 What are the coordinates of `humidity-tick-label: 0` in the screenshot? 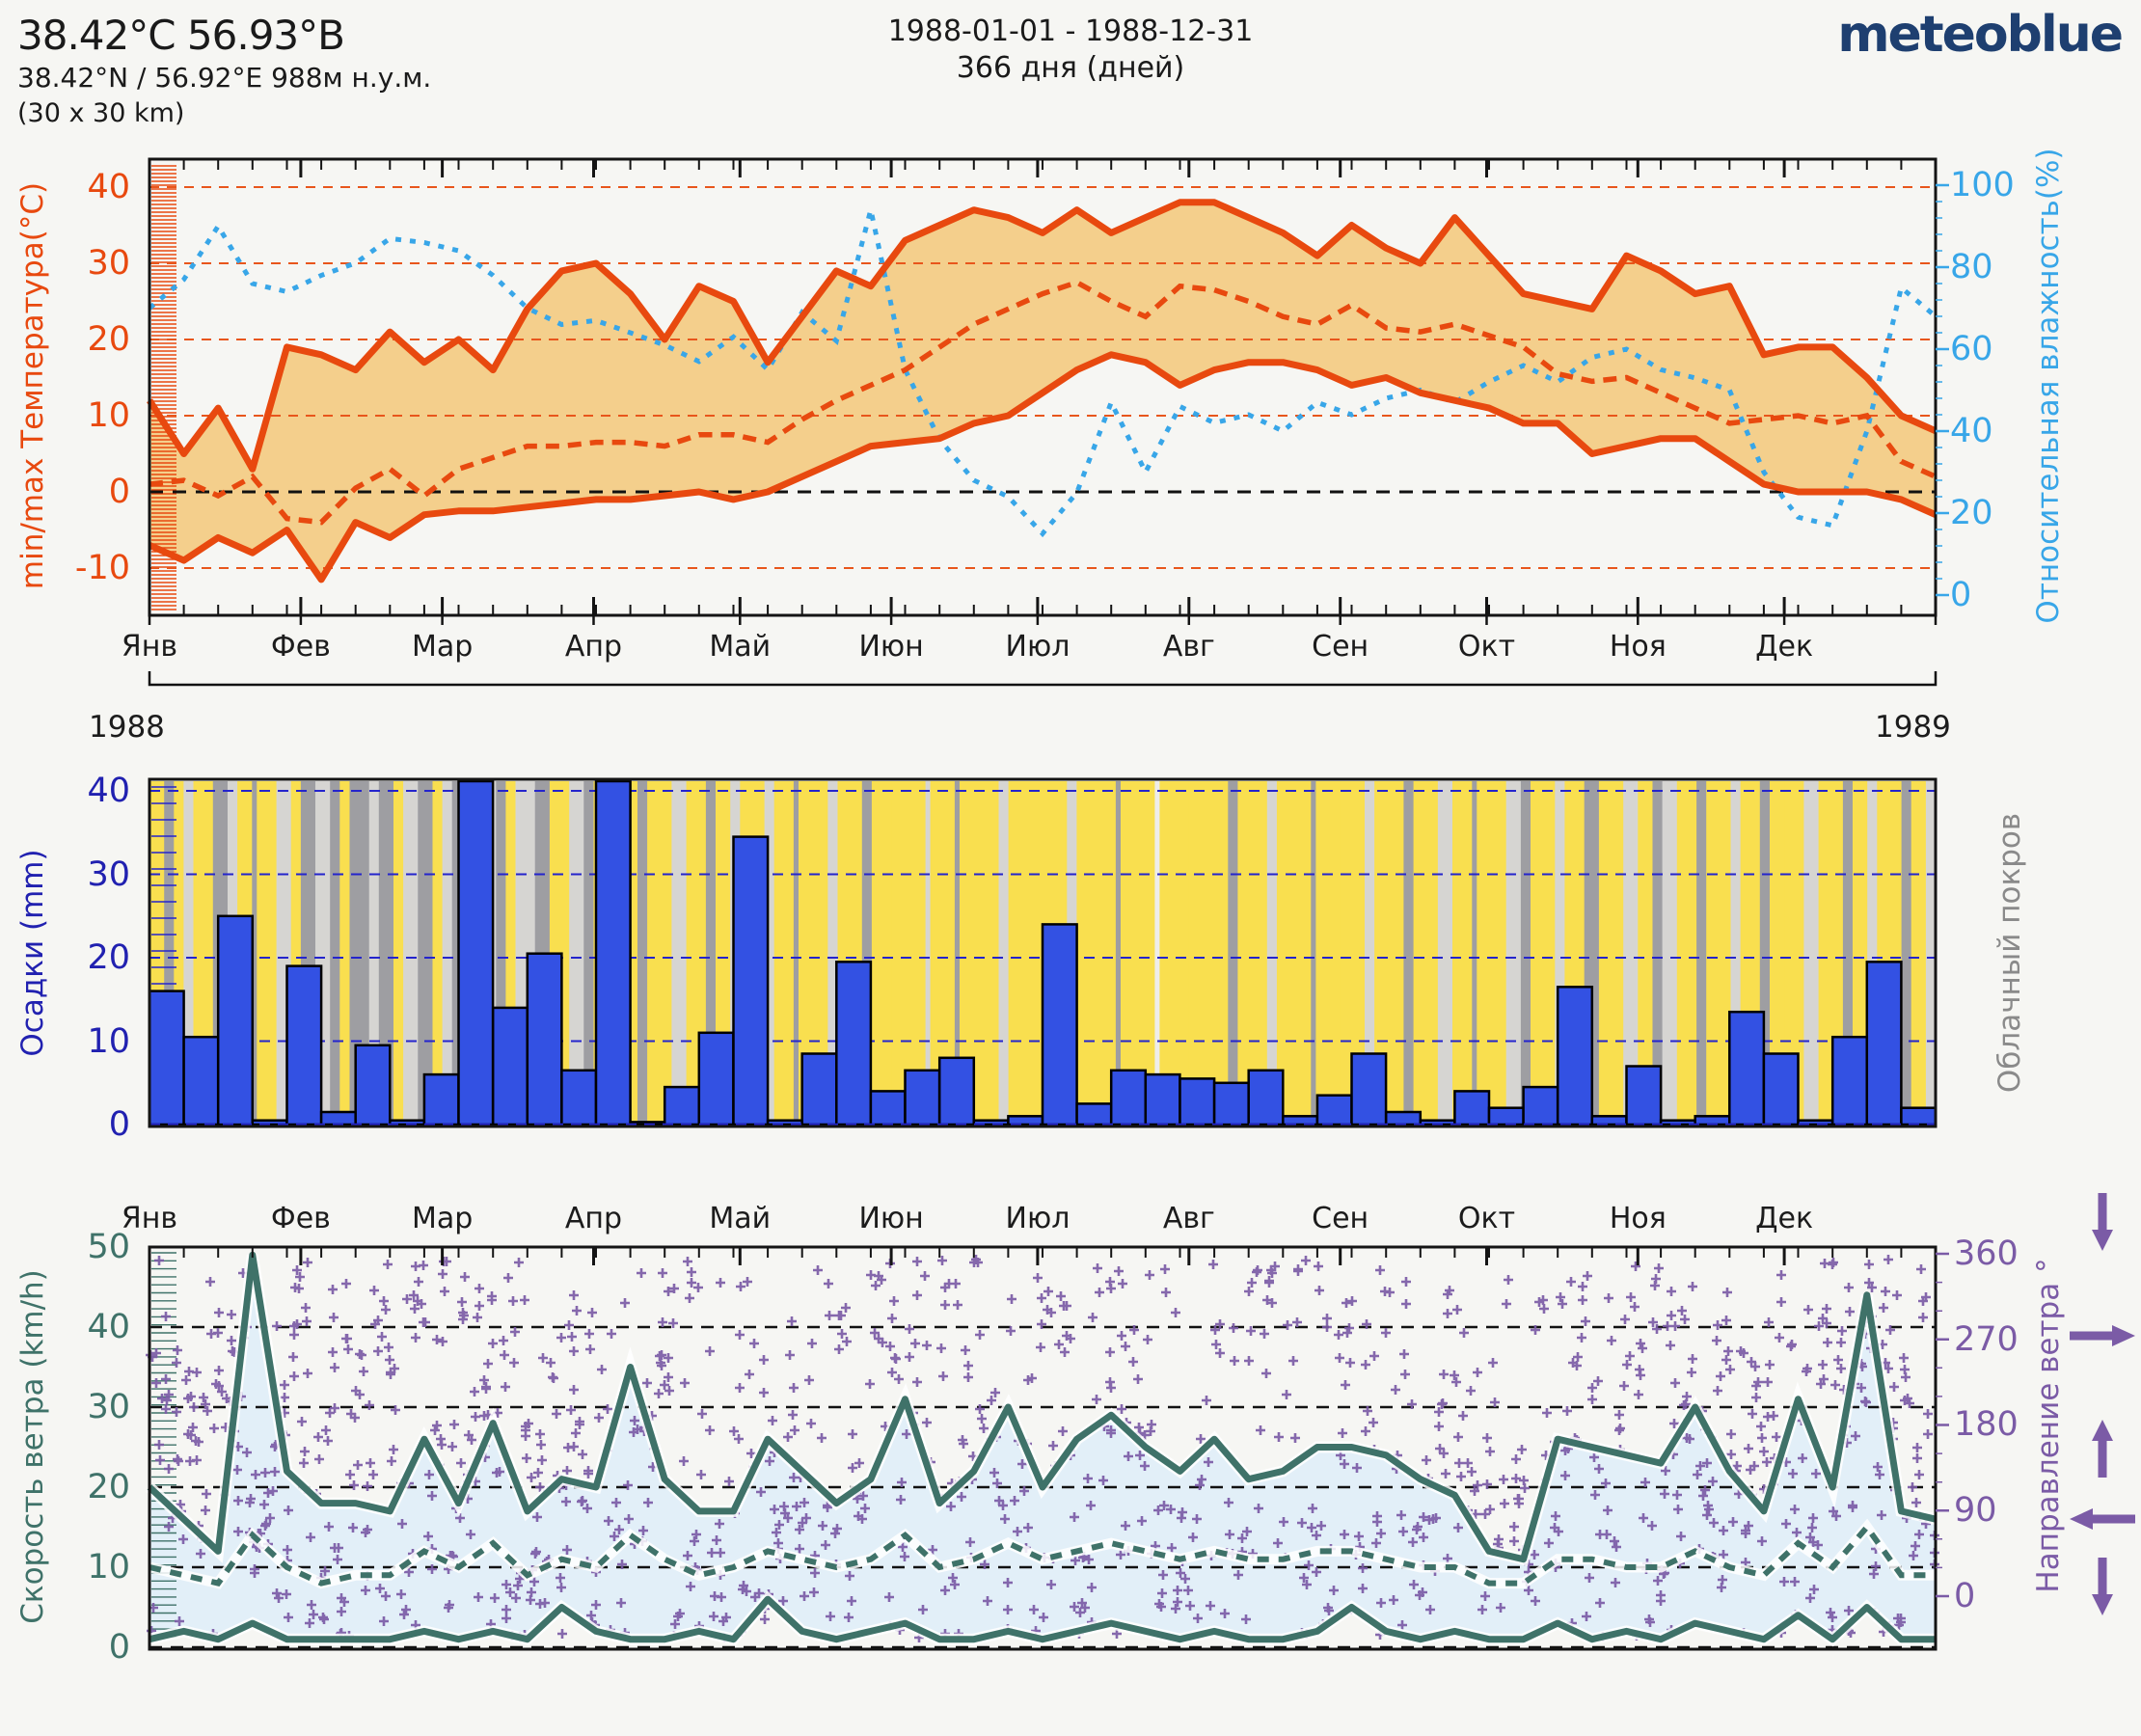 It's located at (1961, 595).